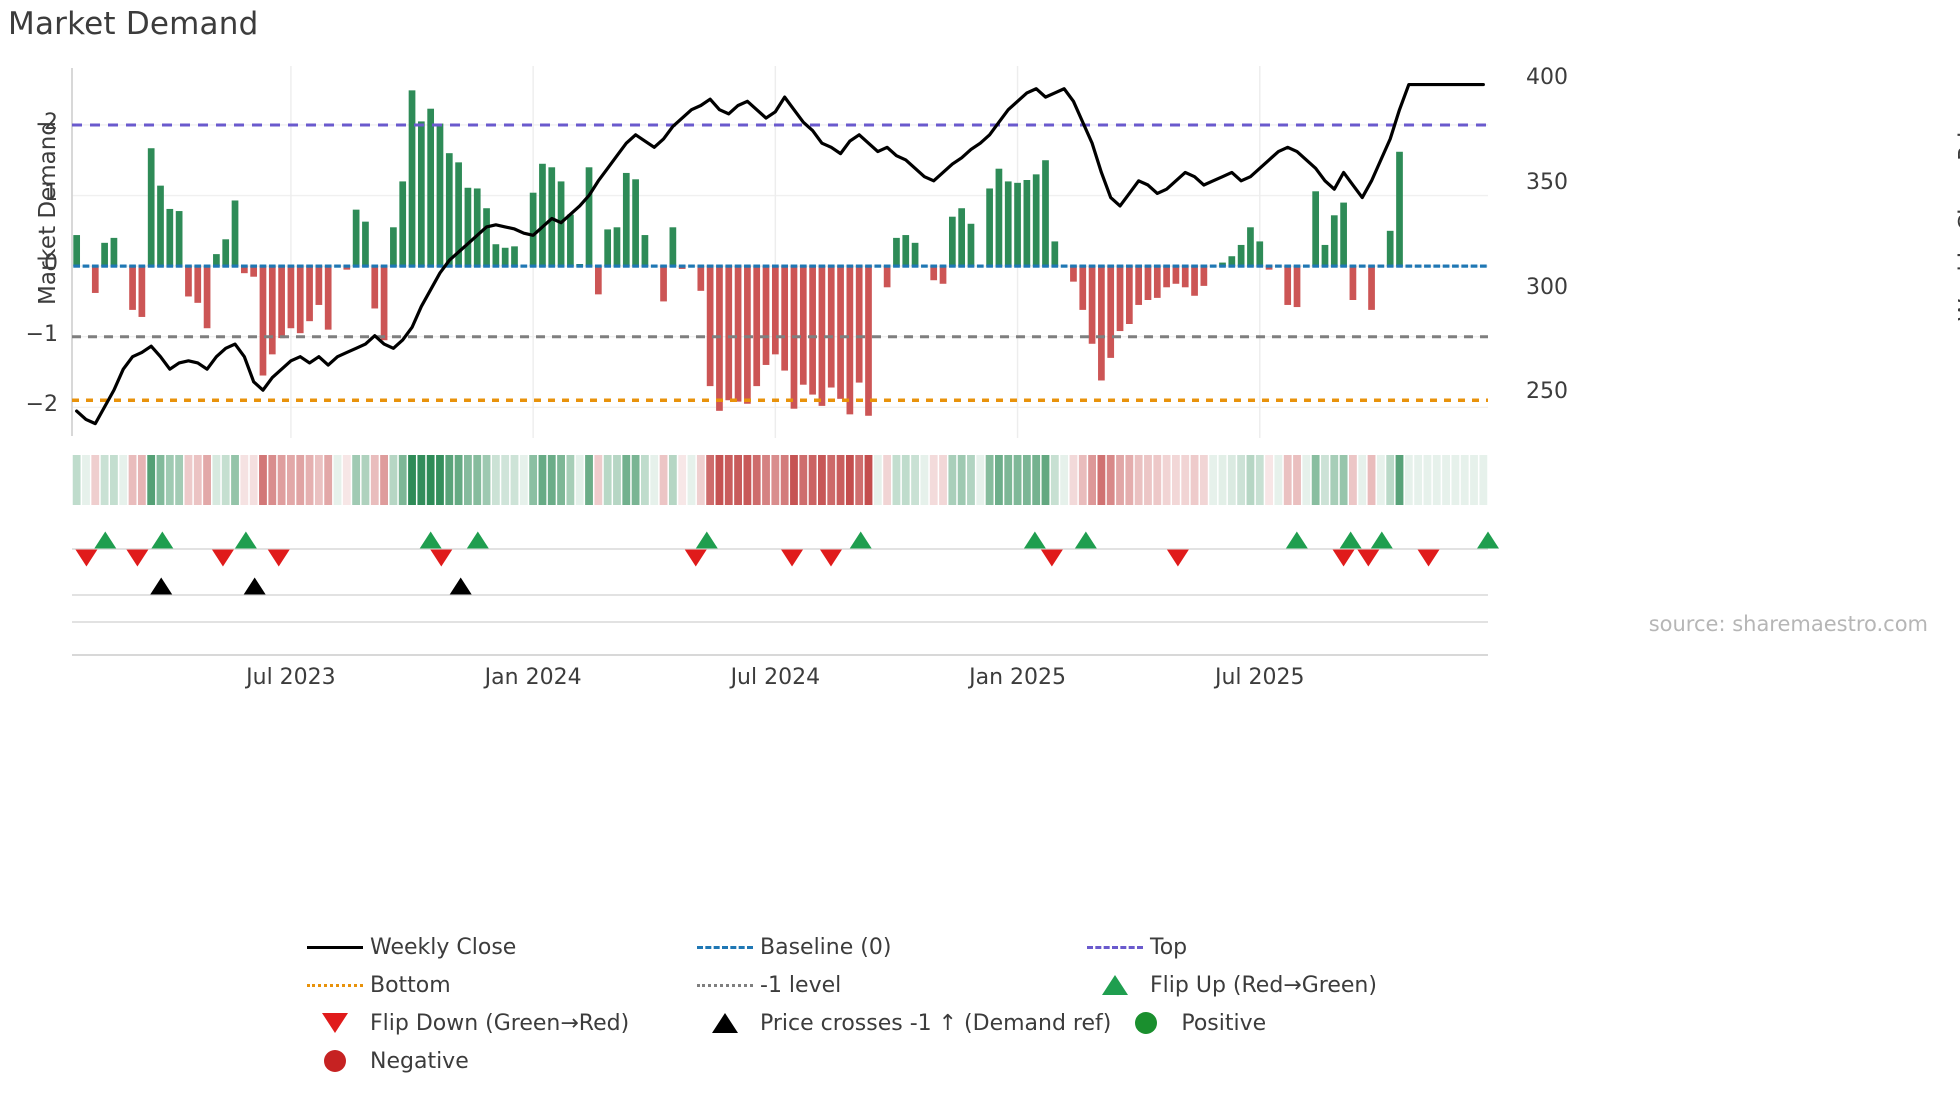 The width and height of the screenshot is (1960, 1102). Describe the element at coordinates (1321, 1023) in the screenshot. I see `legend-item: Positive` at that location.